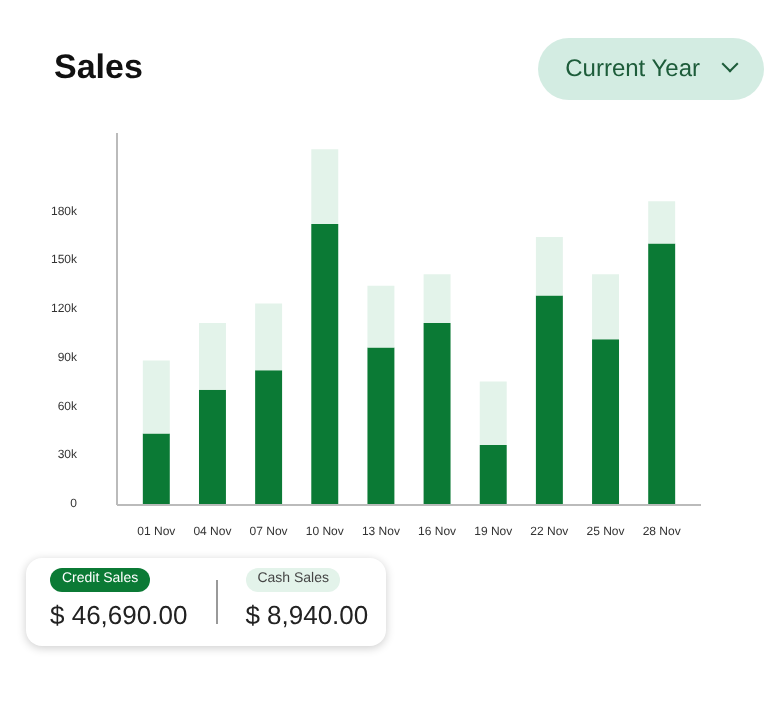 Image resolution: width=782 pixels, height=714 pixels. I want to click on text: $ 46,690.00, so click(119, 616).